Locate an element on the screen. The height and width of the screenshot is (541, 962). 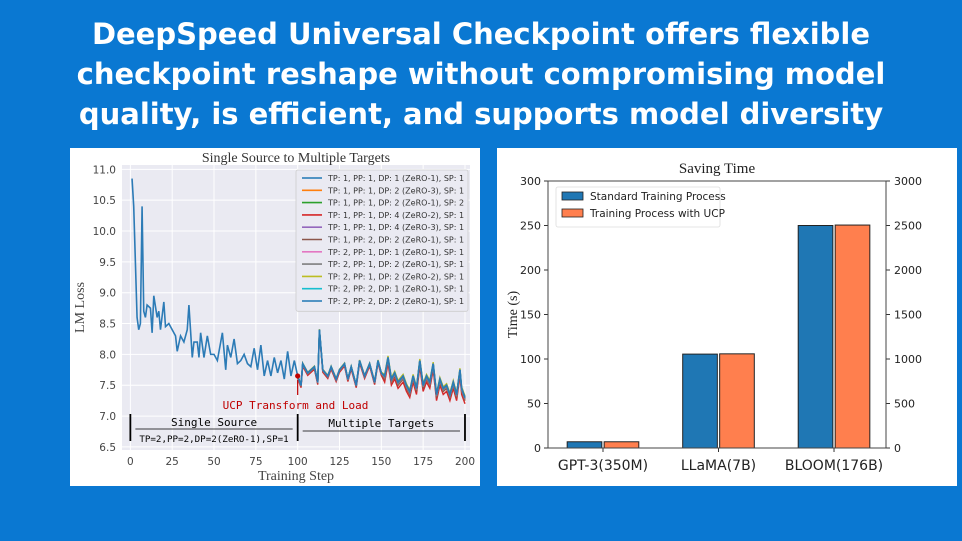
x-axis-label: Training Step is located at coordinates (296, 476).